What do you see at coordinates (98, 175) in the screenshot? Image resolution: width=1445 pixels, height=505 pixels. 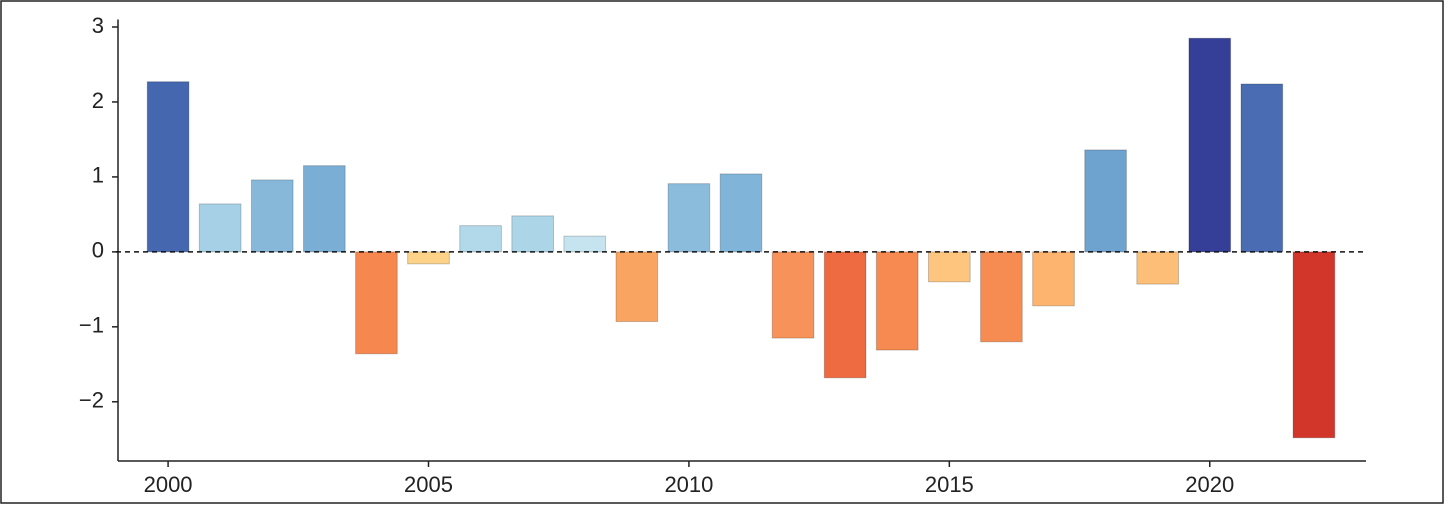 I see `y-tick-label: 1` at bounding box center [98, 175].